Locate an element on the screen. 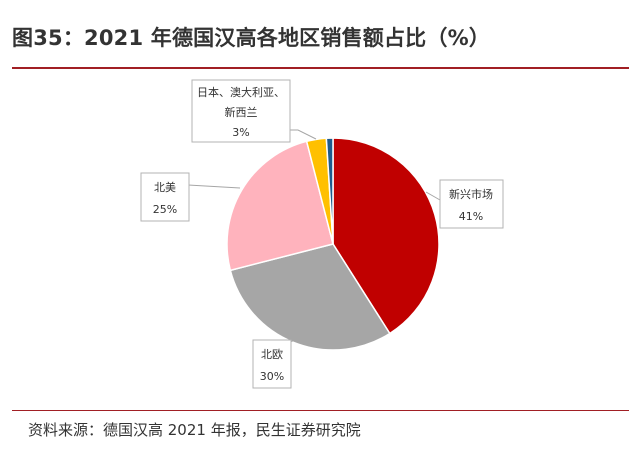 This screenshot has height=453, width=641. value-emerging-markets: 41% is located at coordinates (471, 216).